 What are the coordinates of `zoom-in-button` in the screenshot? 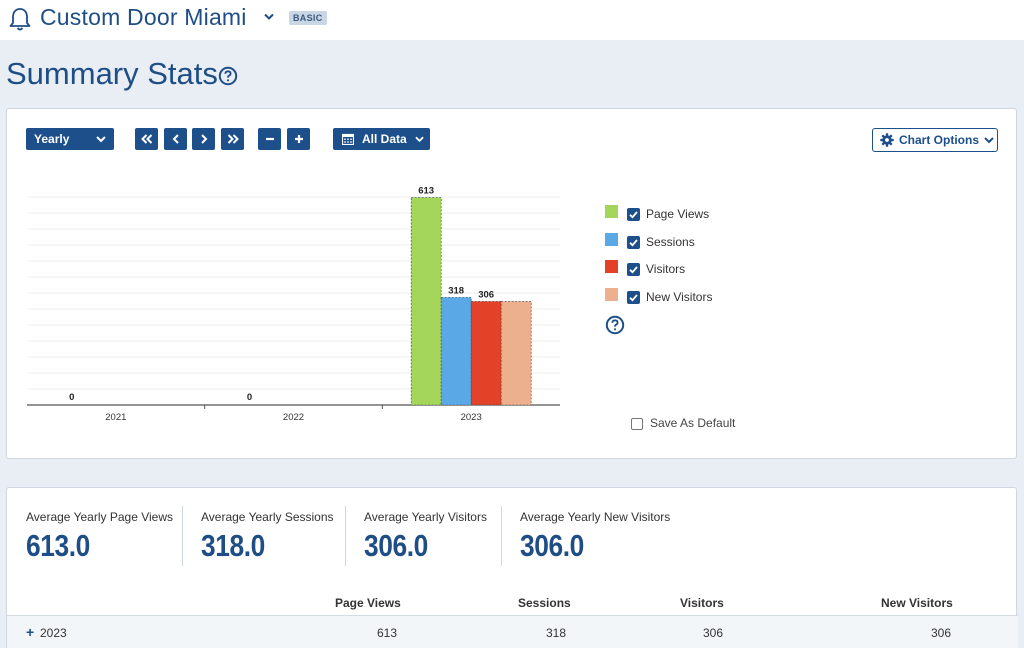 It's located at (298, 139).